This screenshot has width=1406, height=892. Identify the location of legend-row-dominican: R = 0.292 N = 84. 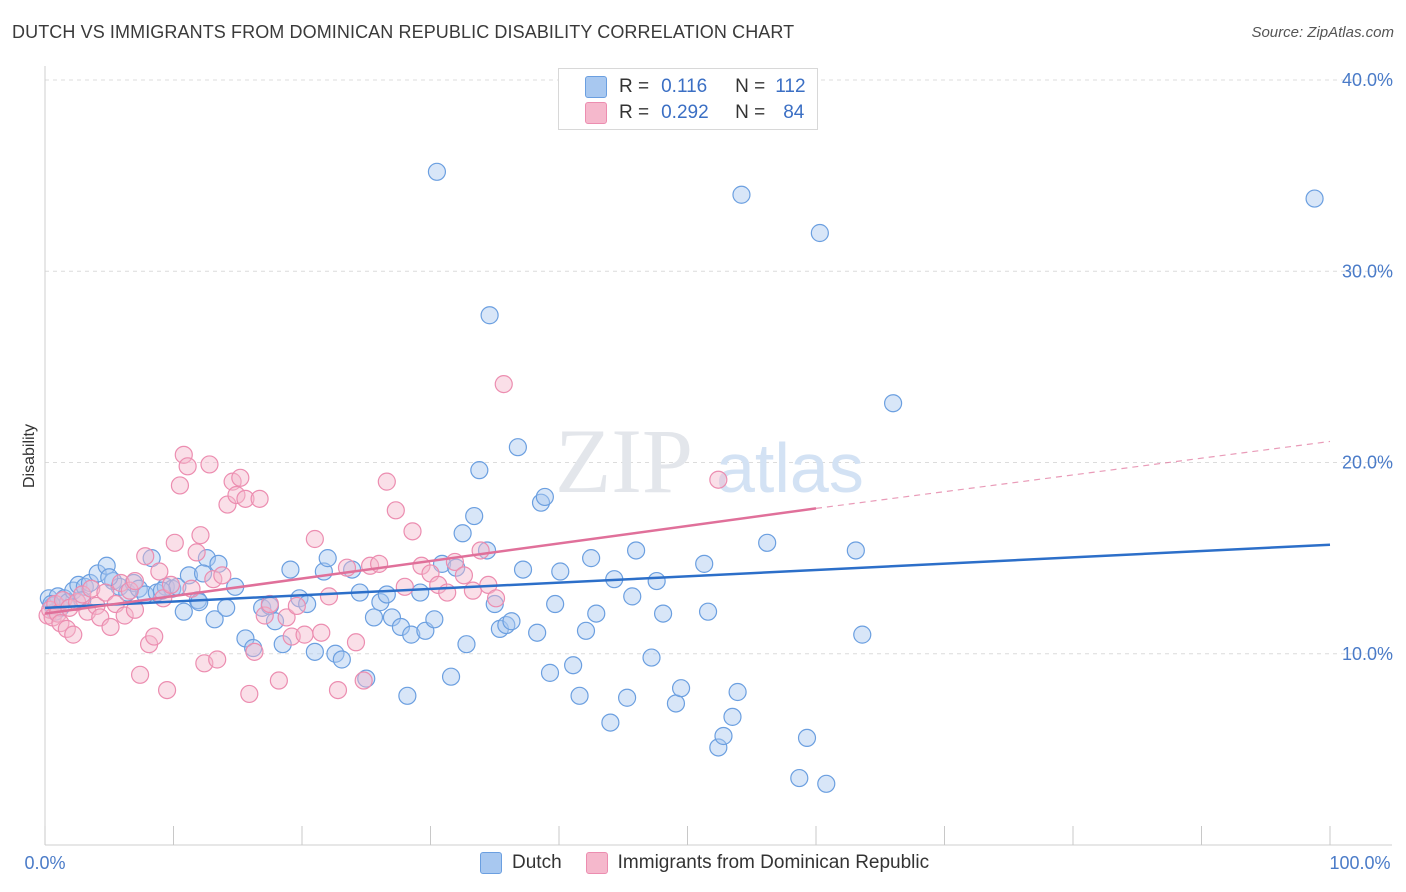
(694, 113).